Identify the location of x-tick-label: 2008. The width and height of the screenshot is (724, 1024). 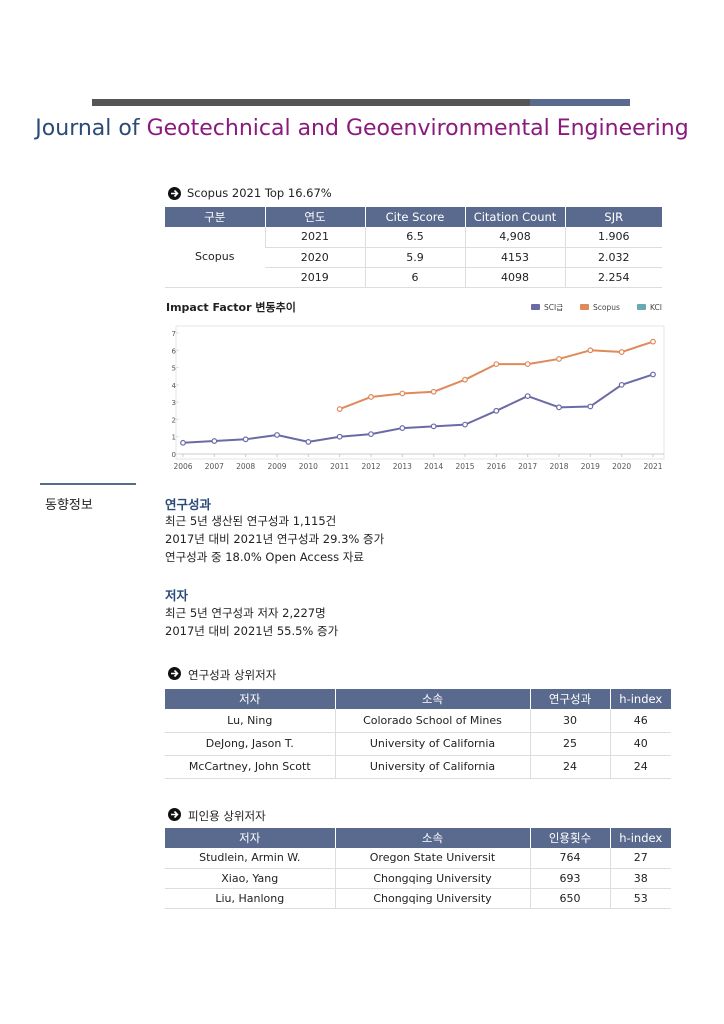
(245, 466).